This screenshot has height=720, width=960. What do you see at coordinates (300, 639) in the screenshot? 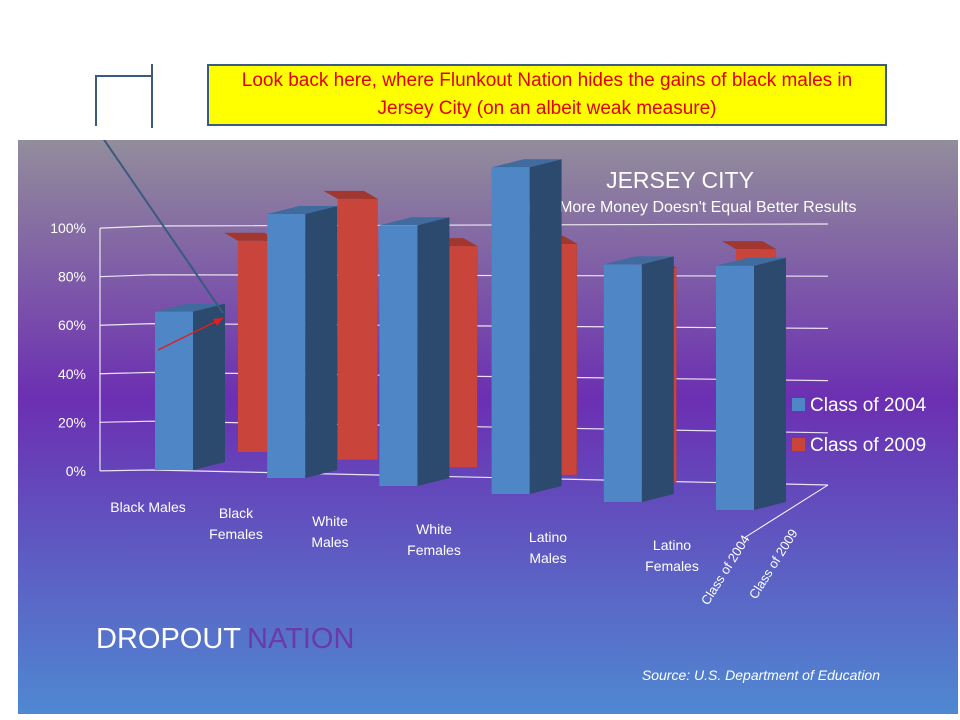
I see `brand-nation: NATION` at bounding box center [300, 639].